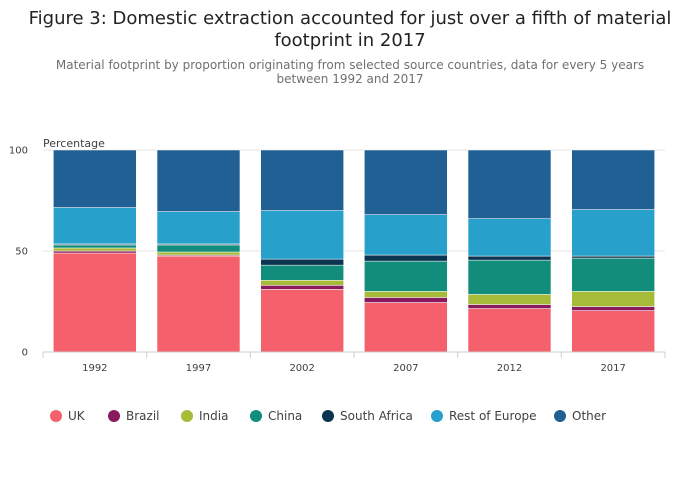 The image size is (700, 502). I want to click on bar-segment-china-1992, so click(95, 246).